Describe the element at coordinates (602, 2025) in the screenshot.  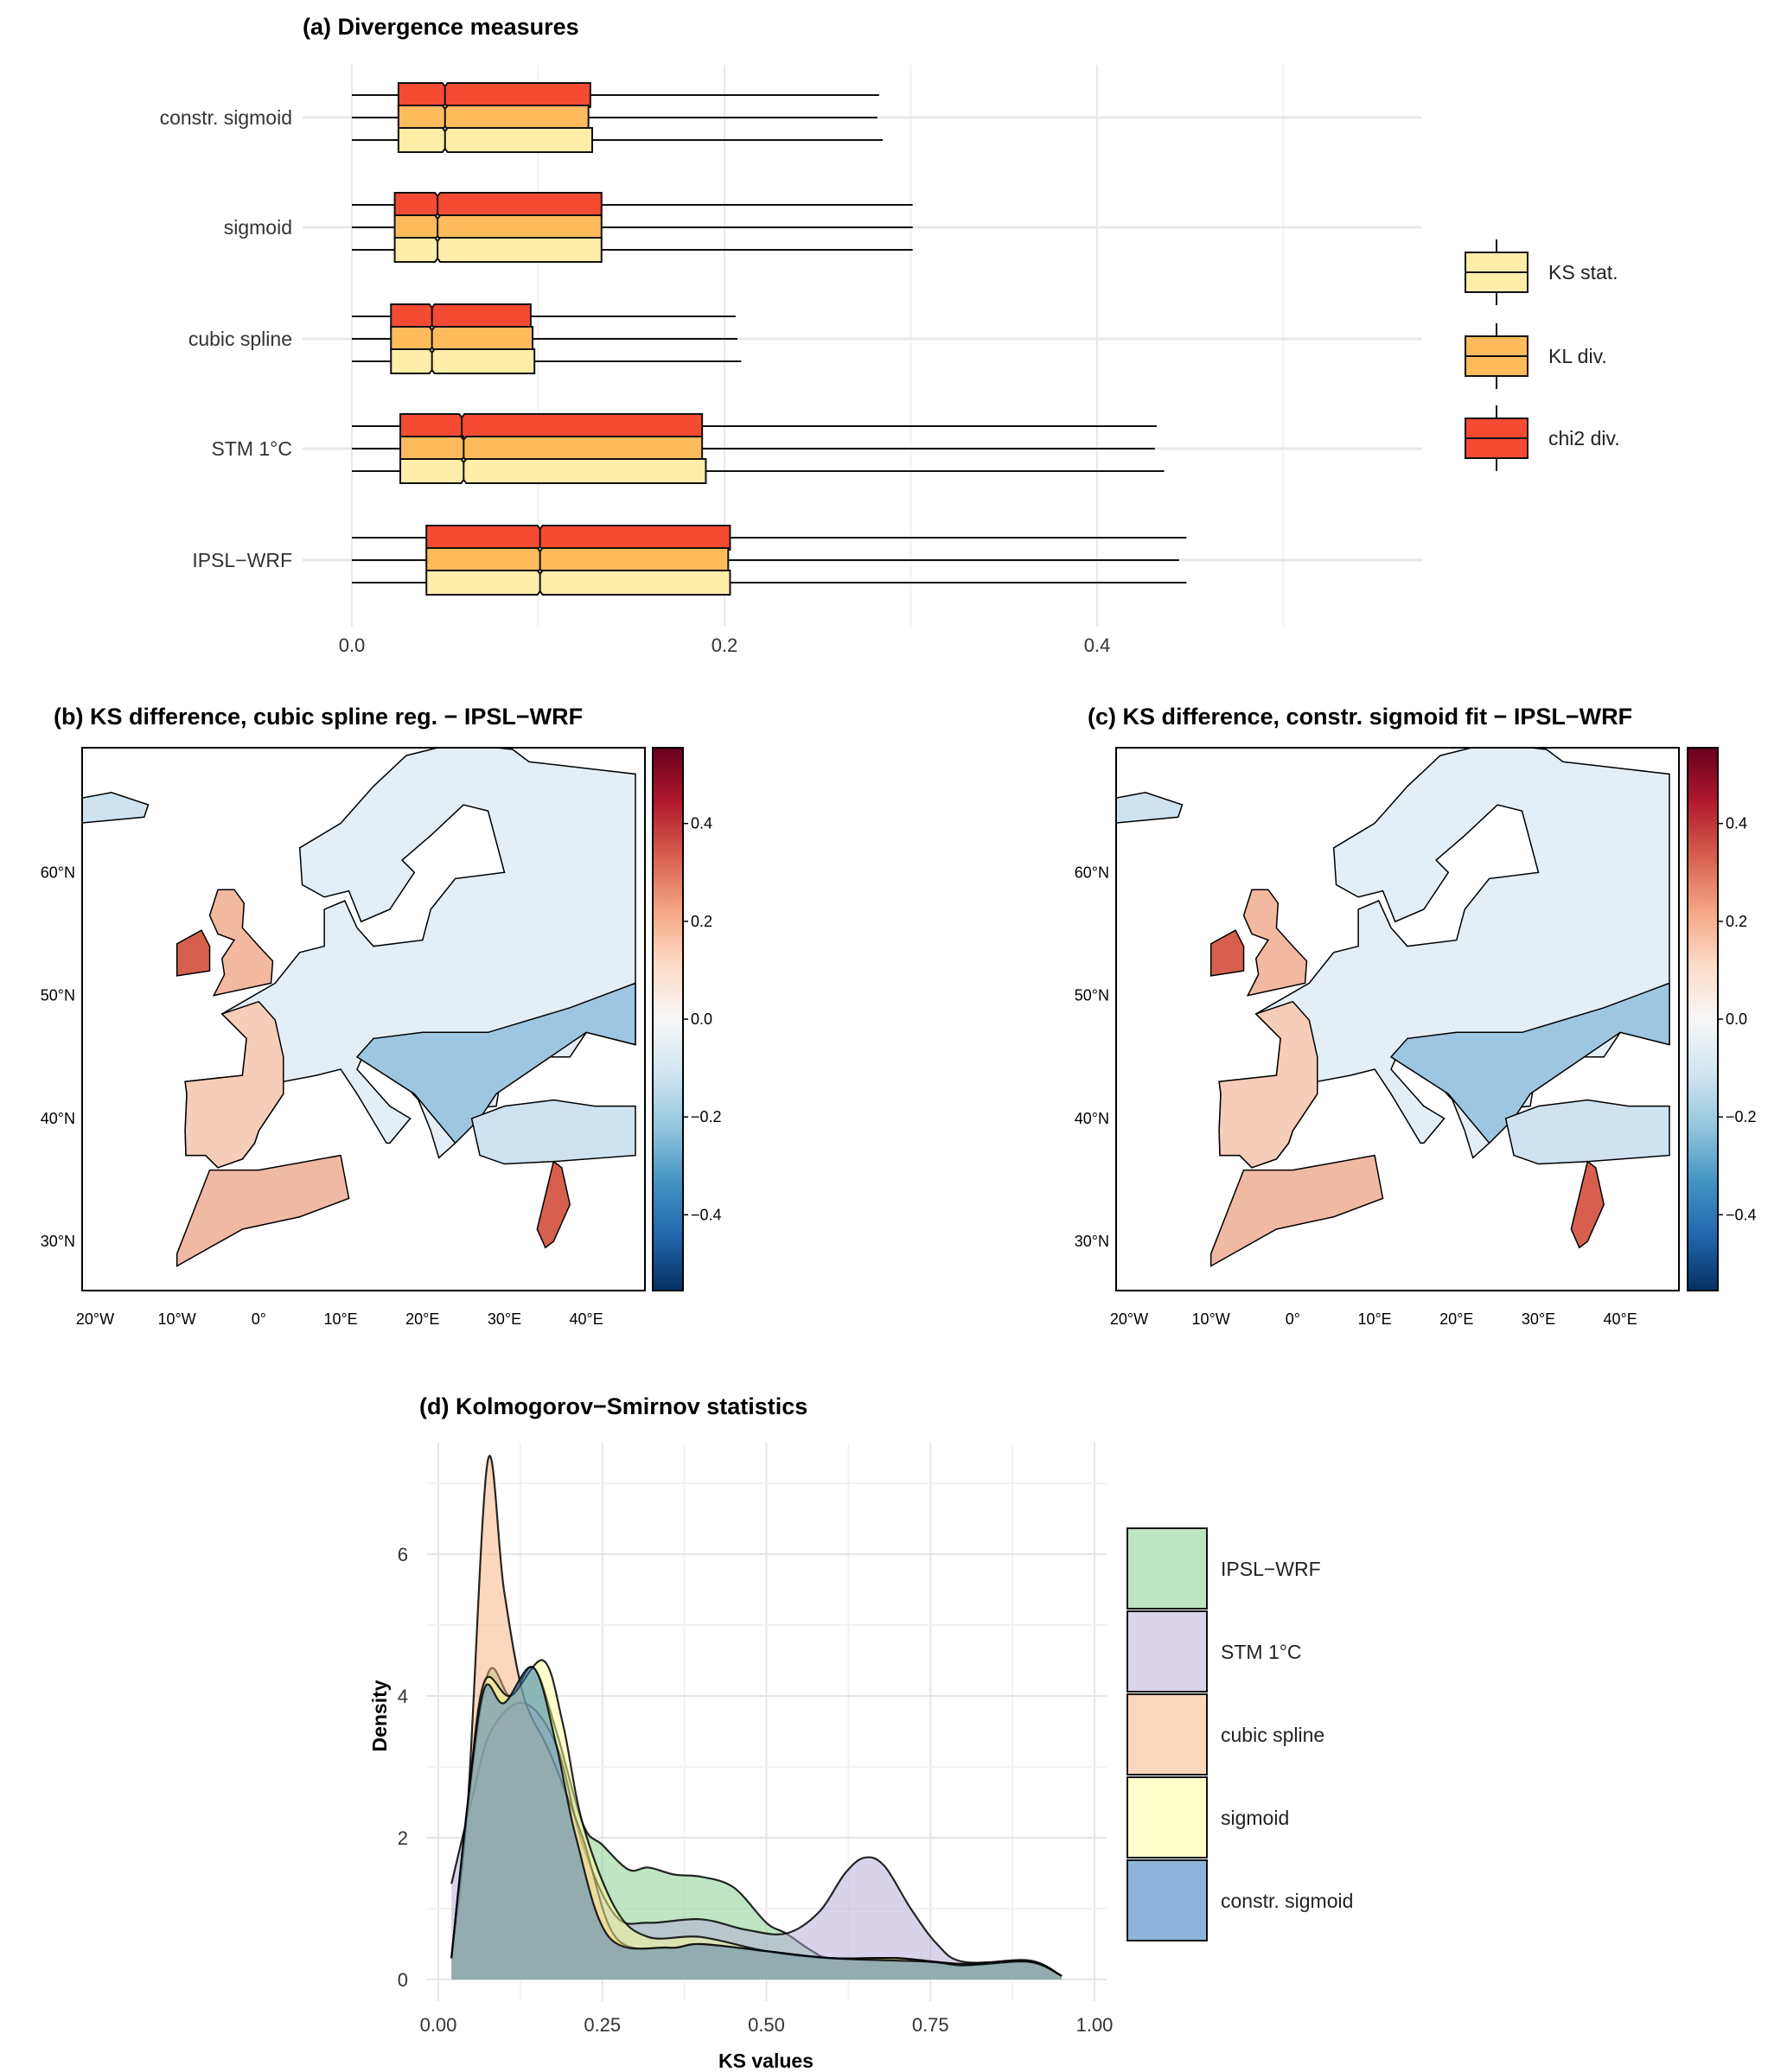
I see `x-tick-label: 0.25` at that location.